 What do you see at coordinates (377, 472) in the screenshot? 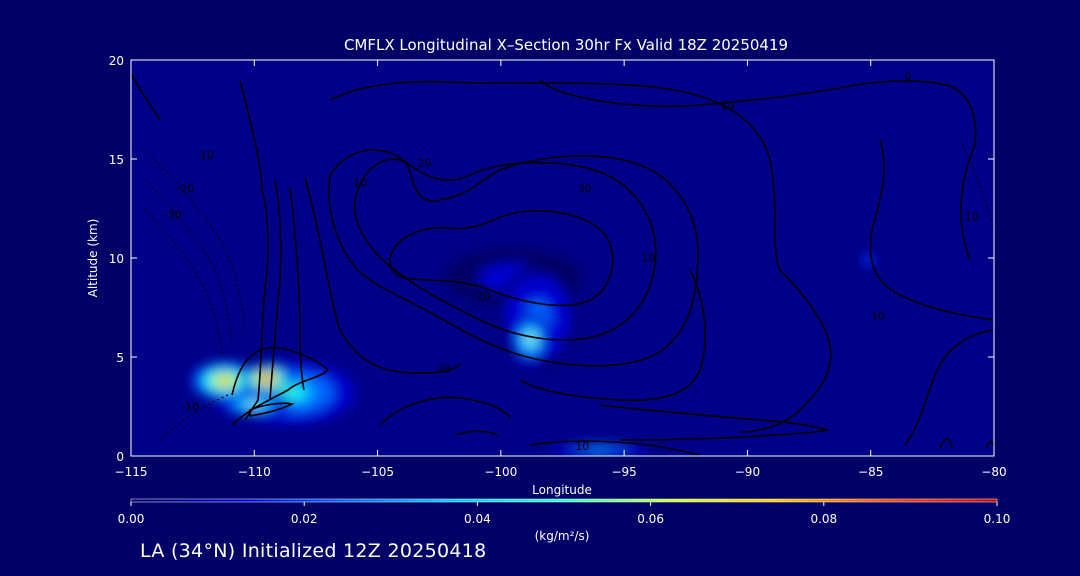
I see `x-tick-label: −105` at bounding box center [377, 472].